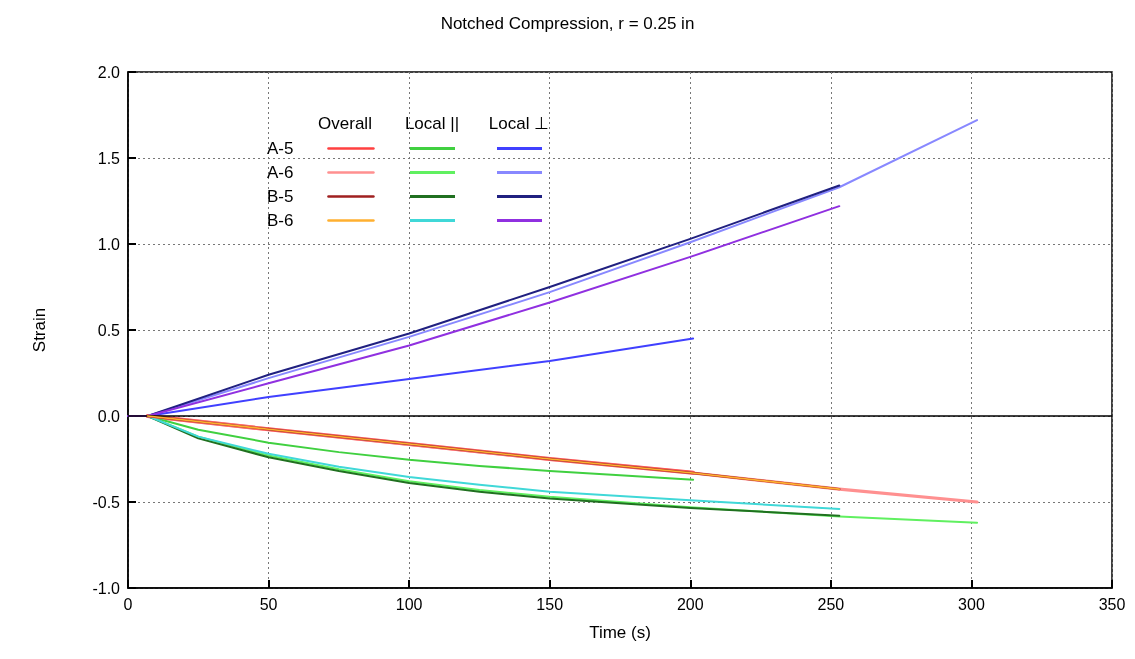  Describe the element at coordinates (109, 158) in the screenshot. I see `y-tick-label: 1.5` at that location.